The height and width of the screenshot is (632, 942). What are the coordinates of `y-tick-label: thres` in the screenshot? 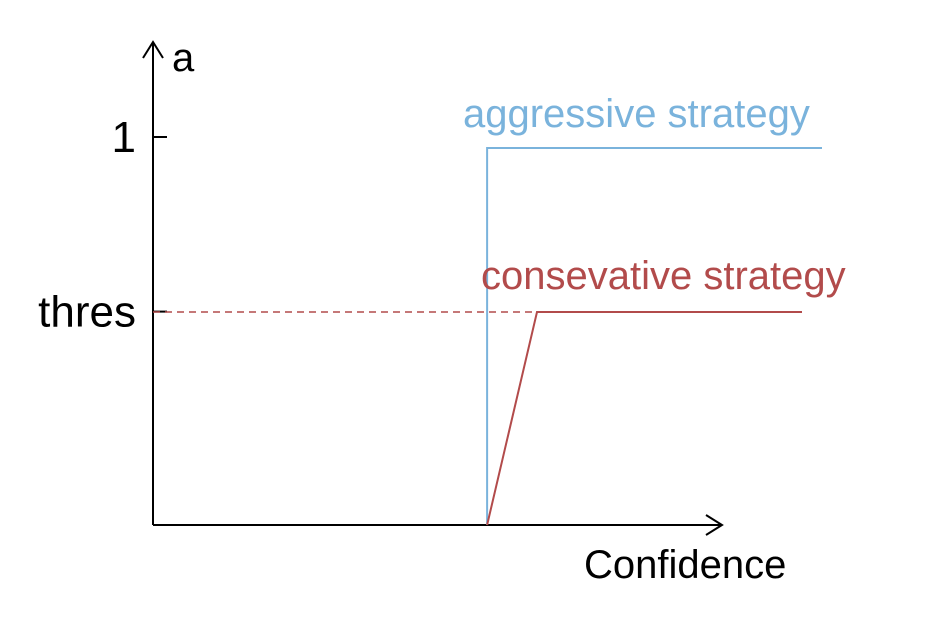 It's located at (87, 312).